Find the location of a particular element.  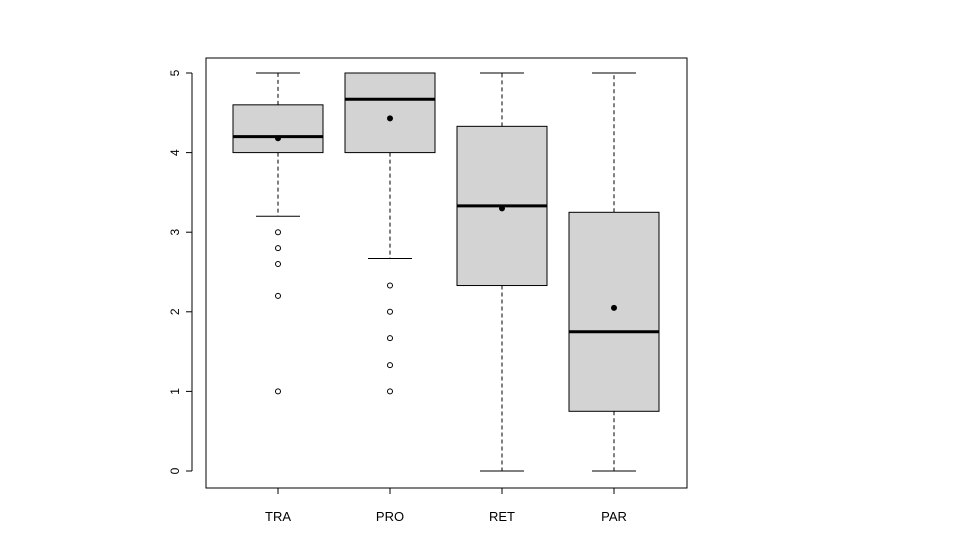

y-tick-label: 0 is located at coordinates (175, 470).